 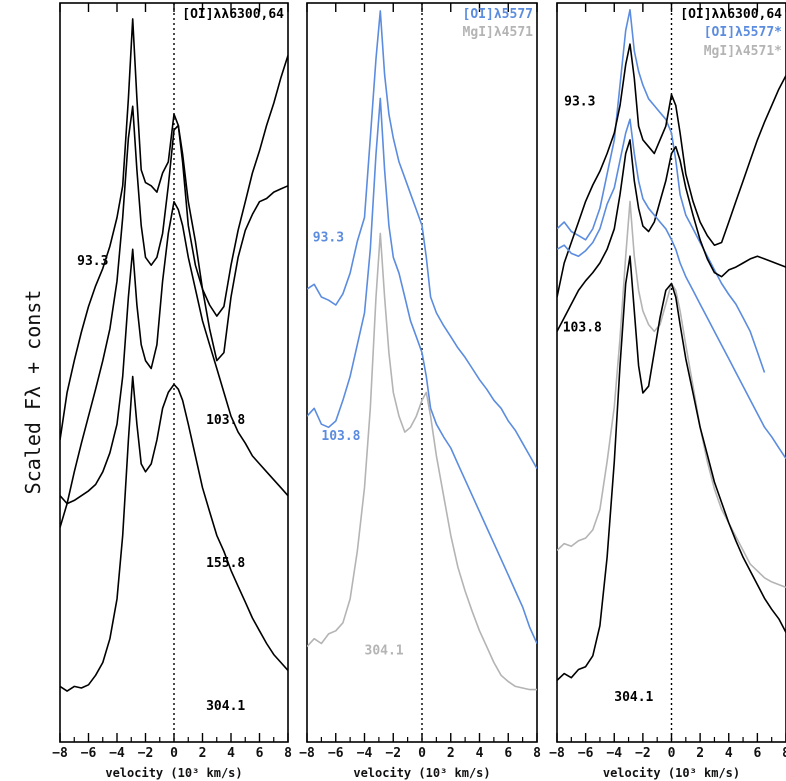 What do you see at coordinates (743, 32) in the screenshot?
I see `legend-entry: [OI]λ5577*` at bounding box center [743, 32].